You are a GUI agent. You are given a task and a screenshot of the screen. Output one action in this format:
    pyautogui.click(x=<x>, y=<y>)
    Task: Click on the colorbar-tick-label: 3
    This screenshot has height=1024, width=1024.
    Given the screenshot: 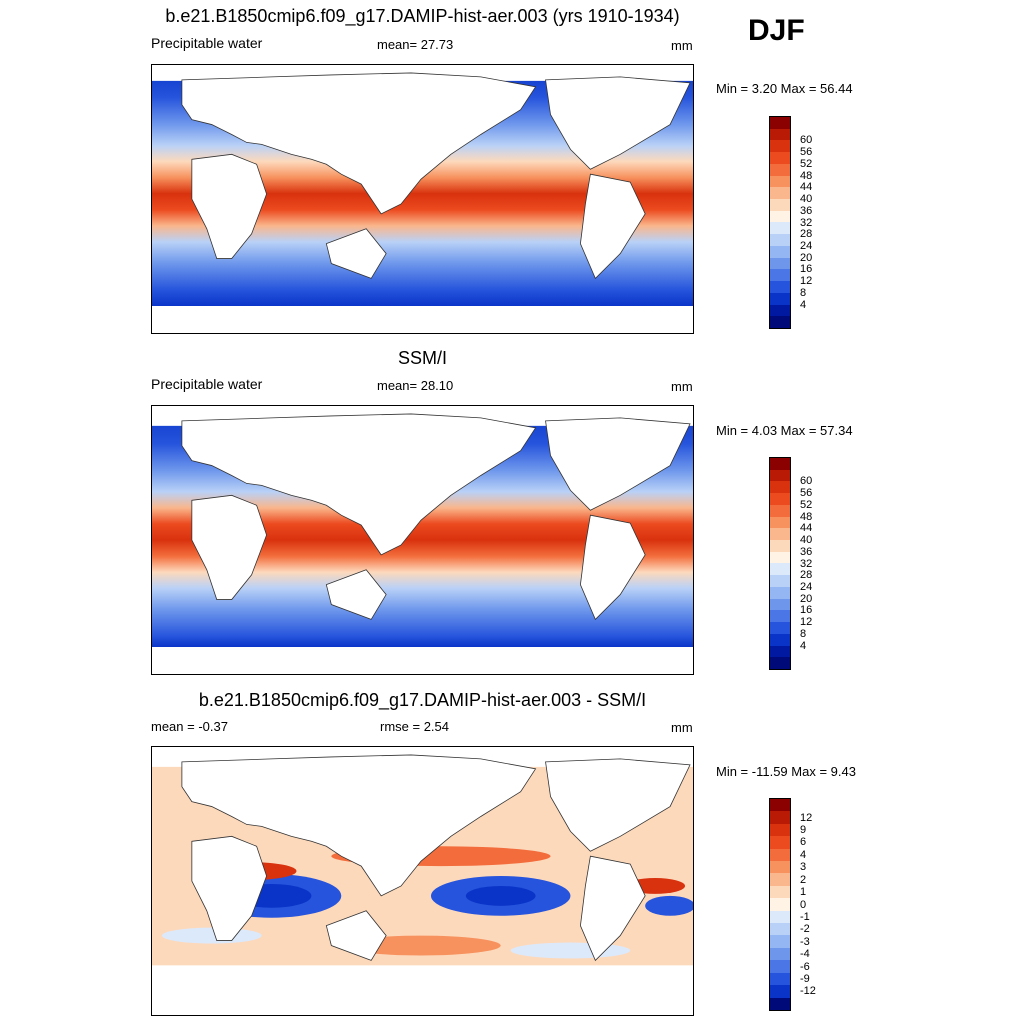 What is the action you would take?
    pyautogui.click(x=803, y=867)
    